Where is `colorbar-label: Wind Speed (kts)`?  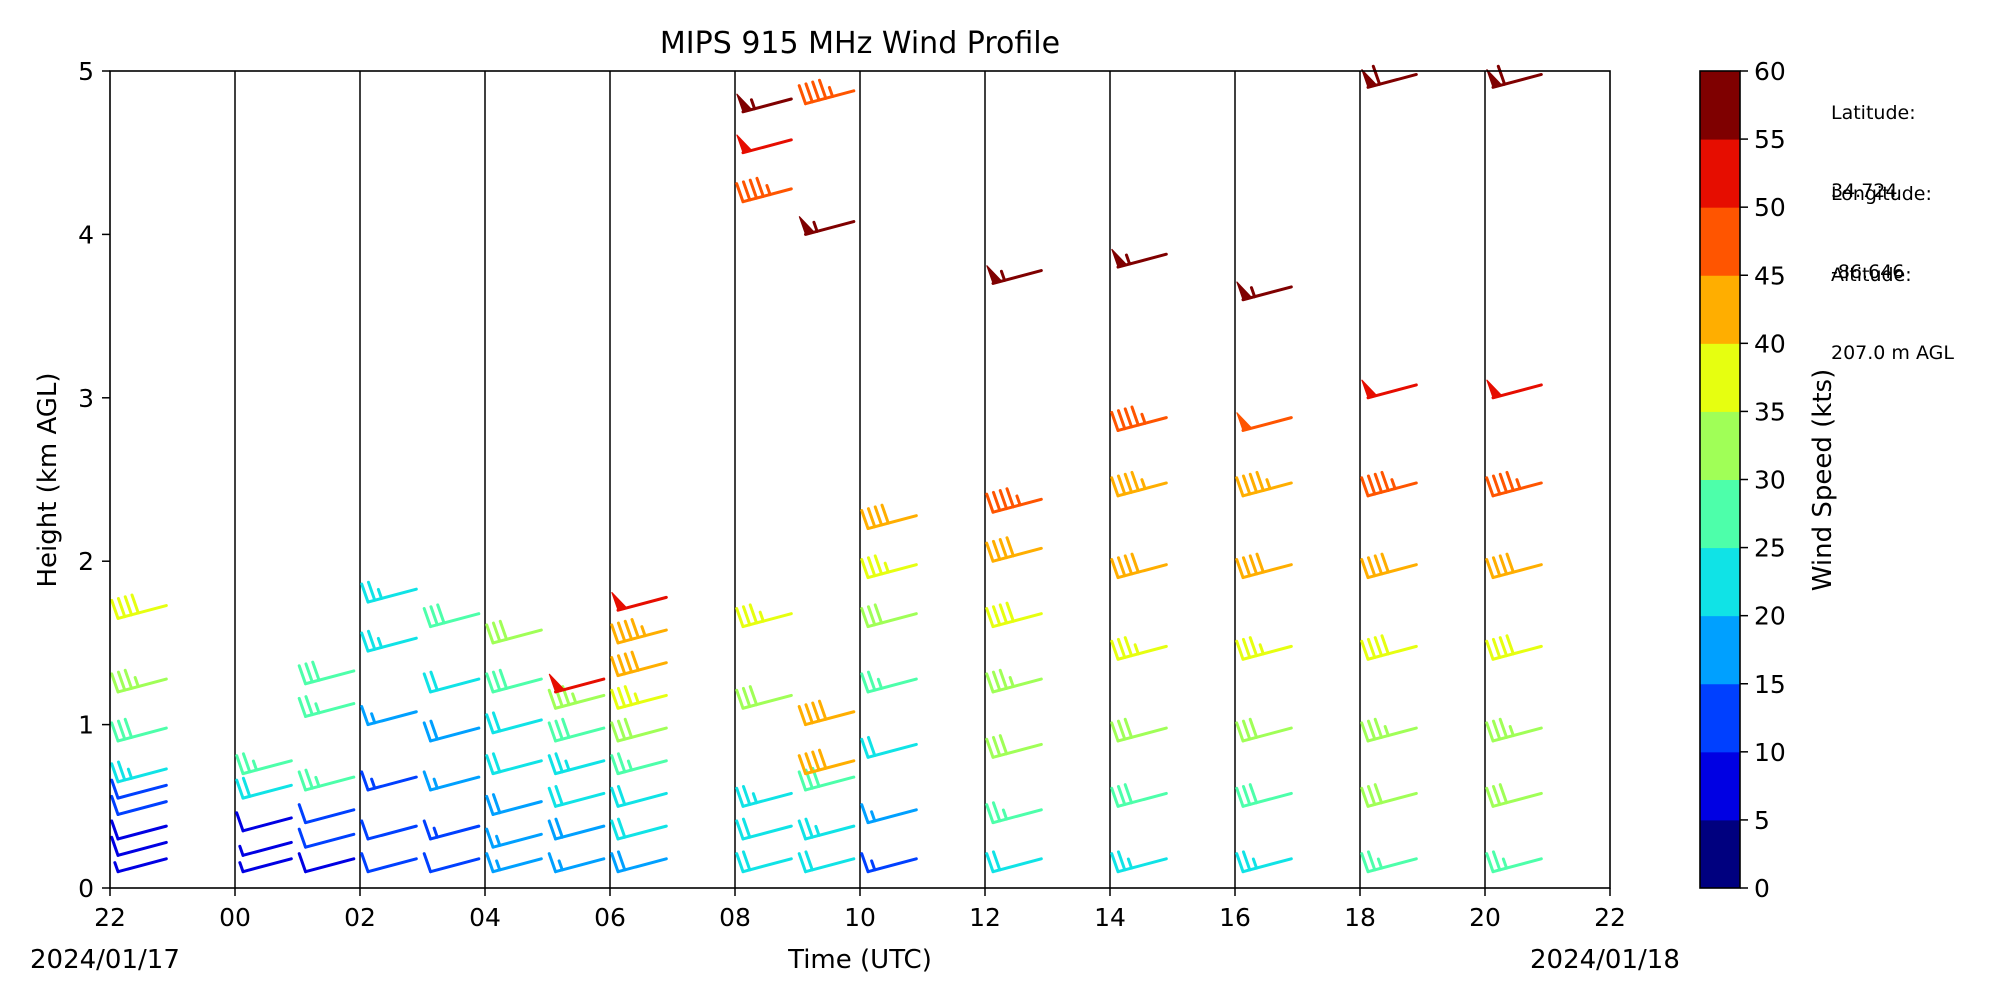 colorbar-label: Wind Speed (kts) is located at coordinates (1823, 480).